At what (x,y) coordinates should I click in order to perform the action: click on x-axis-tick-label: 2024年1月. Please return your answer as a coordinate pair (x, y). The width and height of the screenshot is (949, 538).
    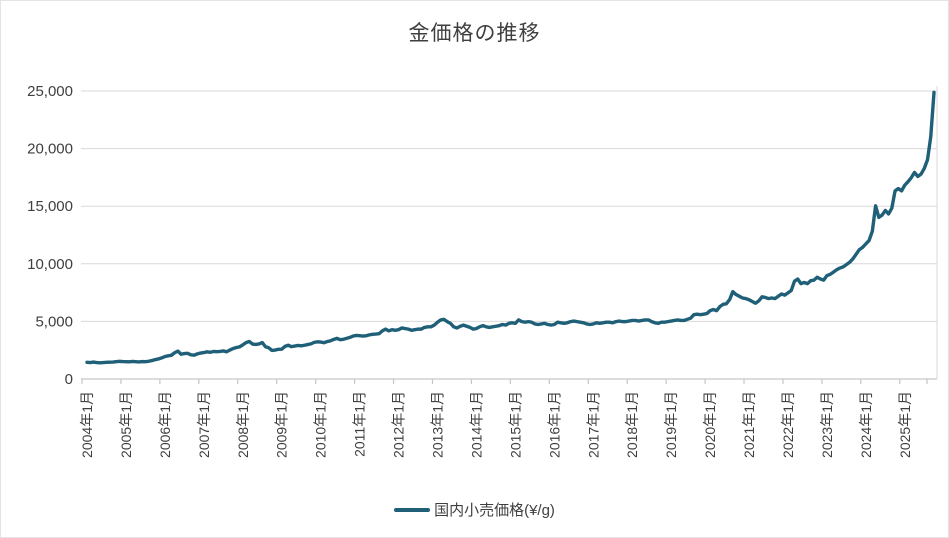
    Looking at the image, I should click on (866, 424).